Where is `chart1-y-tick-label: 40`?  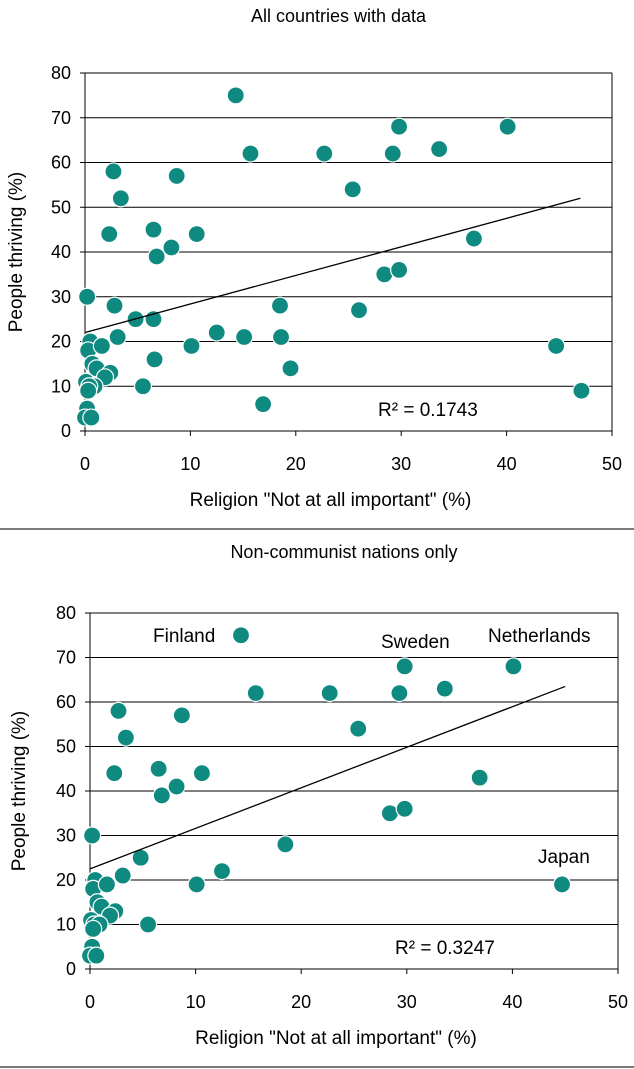 chart1-y-tick-label: 40 is located at coordinates (61, 252).